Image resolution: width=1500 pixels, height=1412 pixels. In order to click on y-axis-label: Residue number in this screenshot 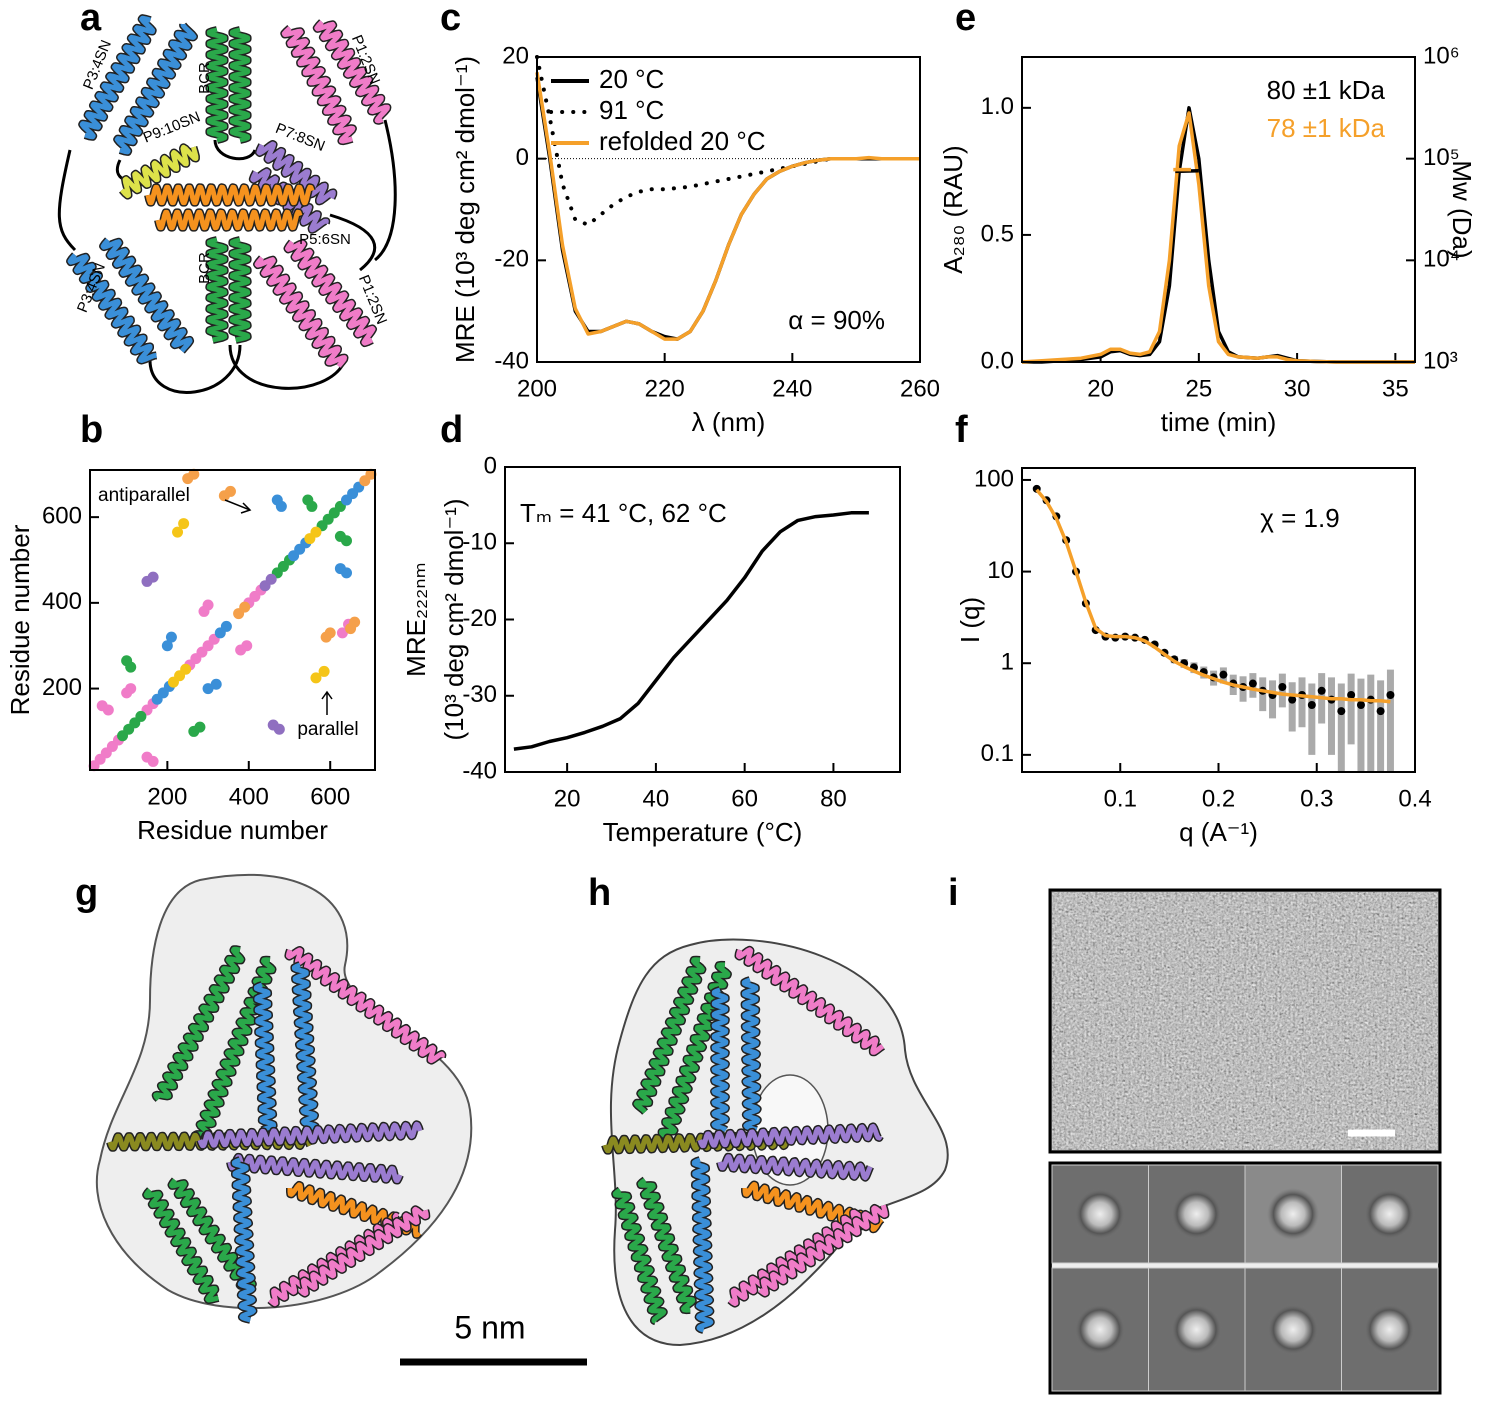, I will do `click(20, 619)`.